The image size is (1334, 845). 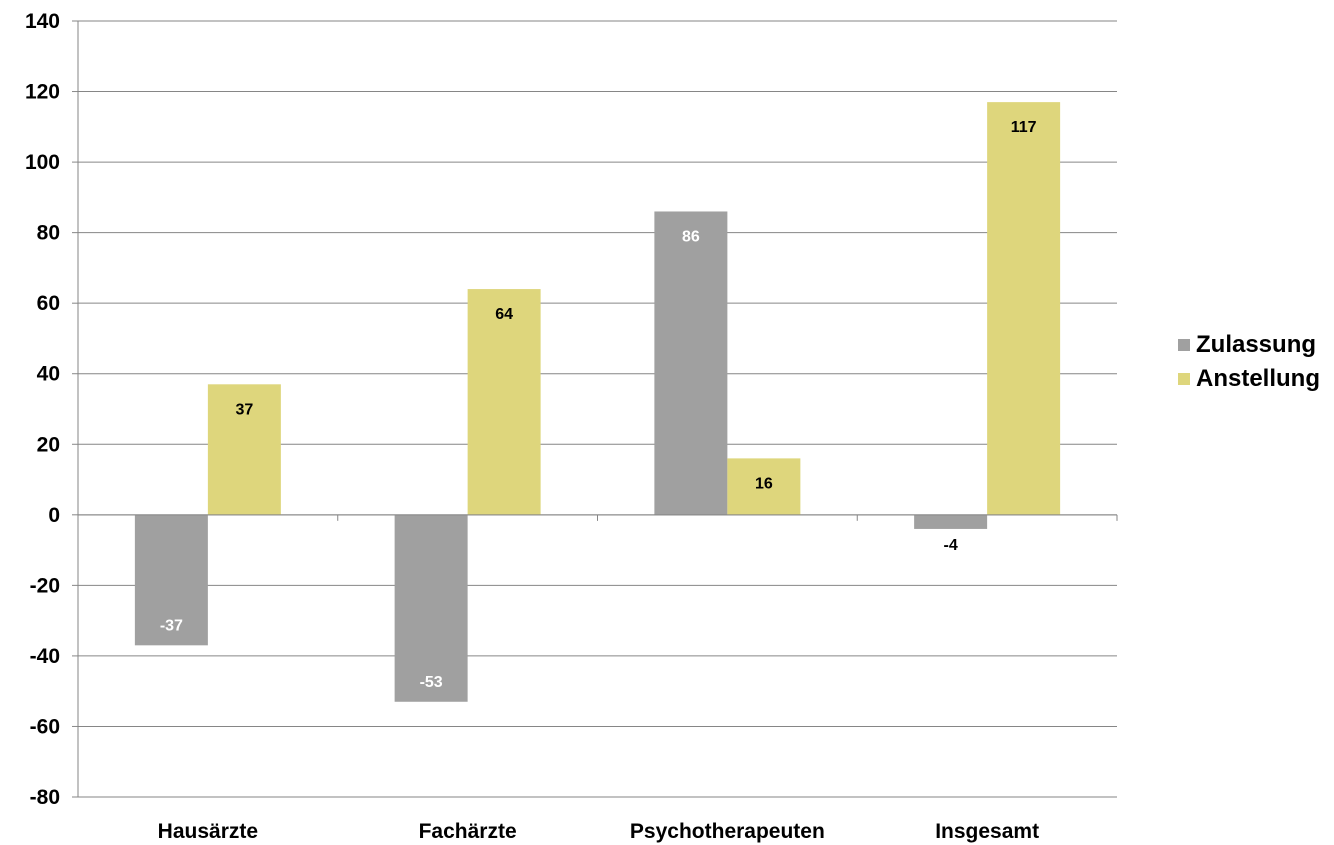 What do you see at coordinates (951, 545) in the screenshot?
I see `data-label: -4` at bounding box center [951, 545].